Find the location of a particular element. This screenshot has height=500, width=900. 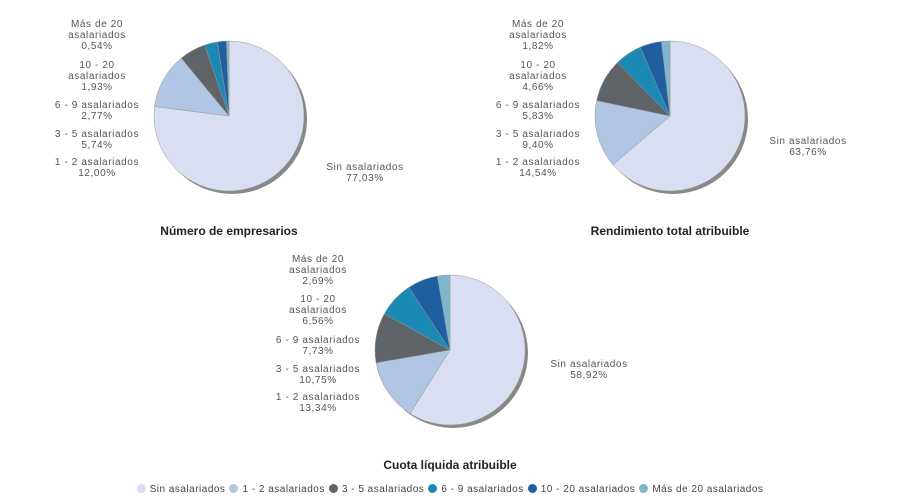

legend-label: 10 - 20 asalariados is located at coordinates (588, 489).